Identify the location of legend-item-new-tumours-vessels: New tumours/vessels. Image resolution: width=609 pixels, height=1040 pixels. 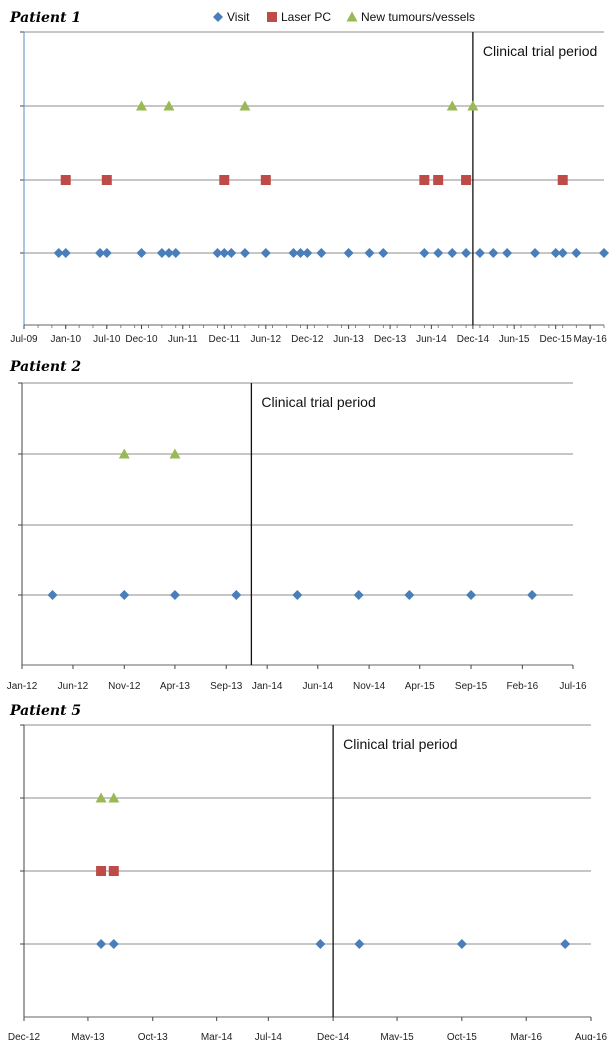
(410, 17).